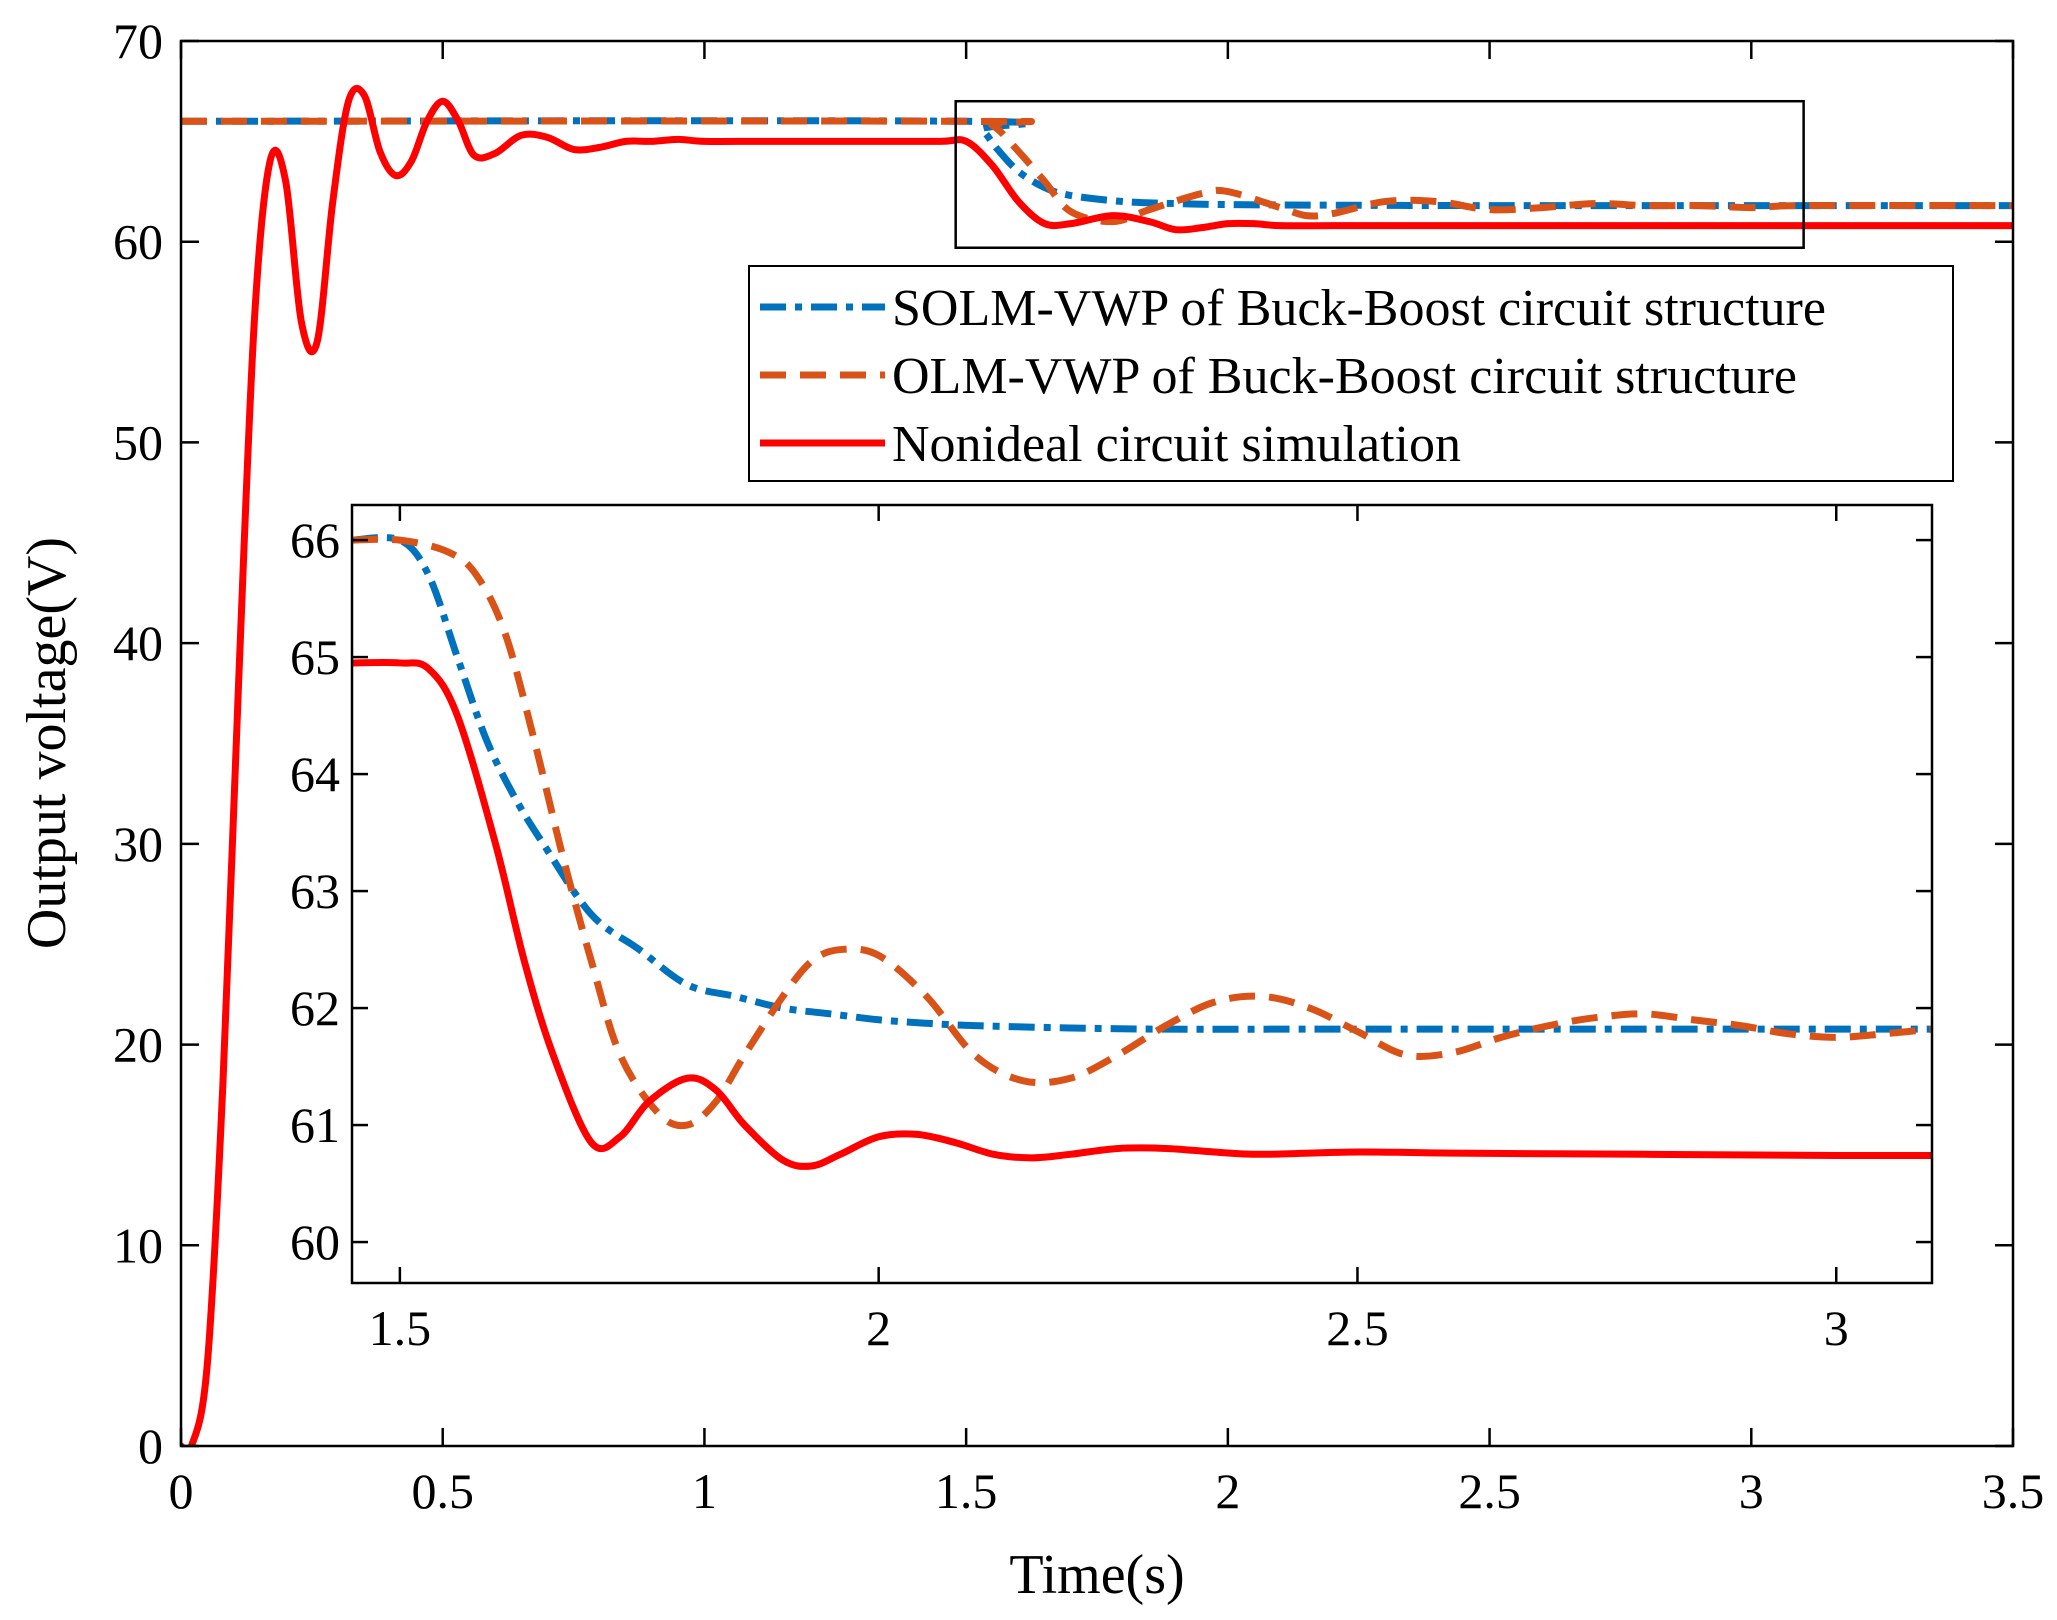 The height and width of the screenshot is (1620, 2057). Describe the element at coordinates (138, 41) in the screenshot. I see `main-y-tick-label: 70` at that location.